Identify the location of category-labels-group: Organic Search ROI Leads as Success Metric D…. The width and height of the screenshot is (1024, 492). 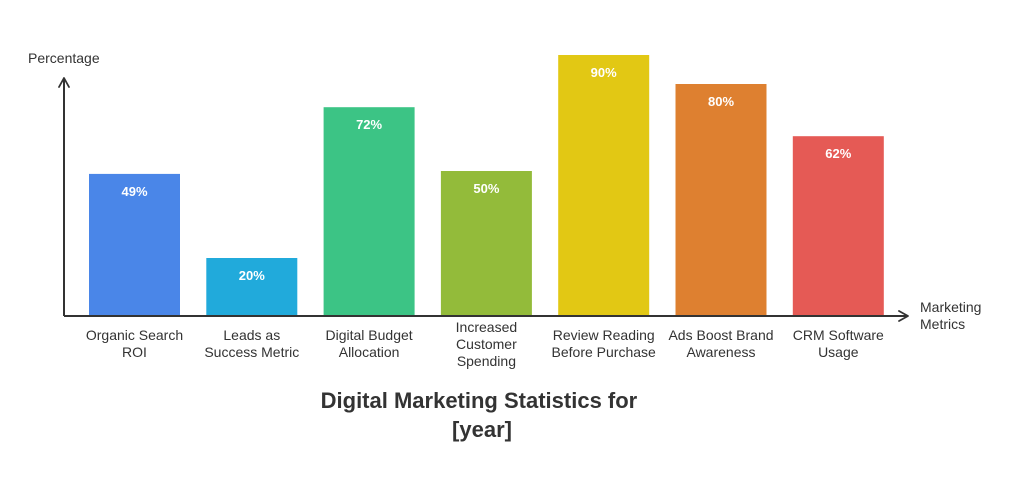
(485, 344).